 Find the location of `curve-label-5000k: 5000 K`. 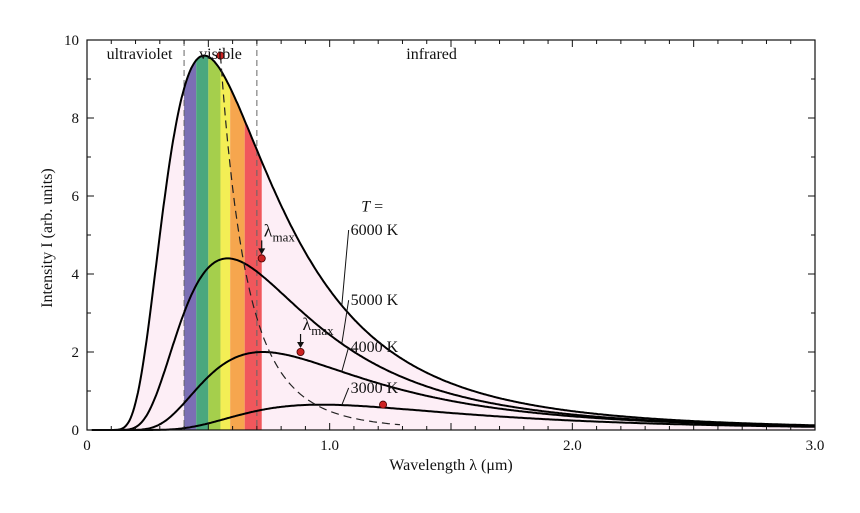

curve-label-5000k: 5000 K is located at coordinates (375, 300).